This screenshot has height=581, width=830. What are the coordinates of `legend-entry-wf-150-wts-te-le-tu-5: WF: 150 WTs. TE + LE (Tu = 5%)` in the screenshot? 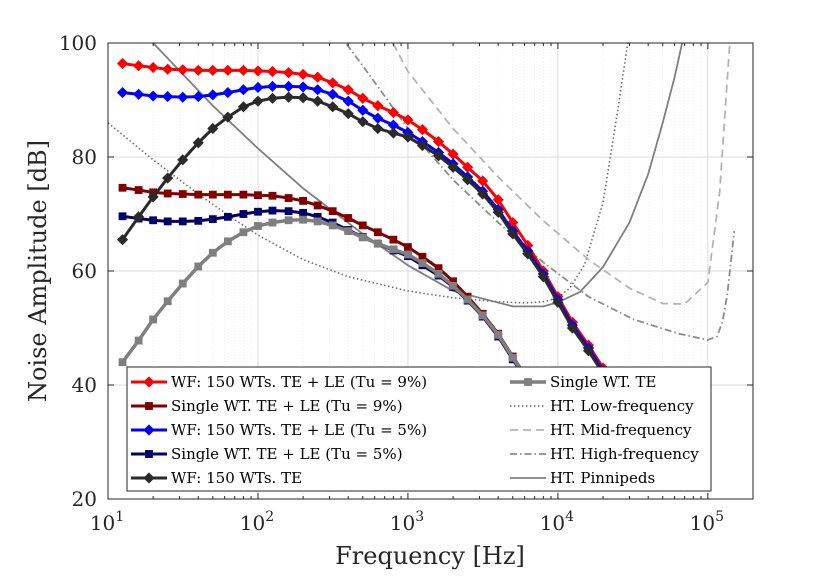 It's located at (279, 430).